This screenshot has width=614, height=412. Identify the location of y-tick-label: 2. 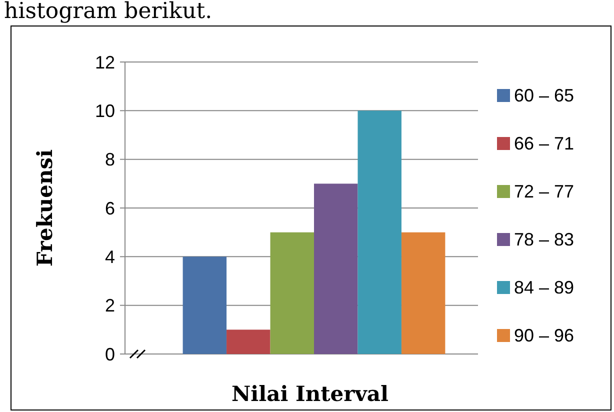
(109, 306).